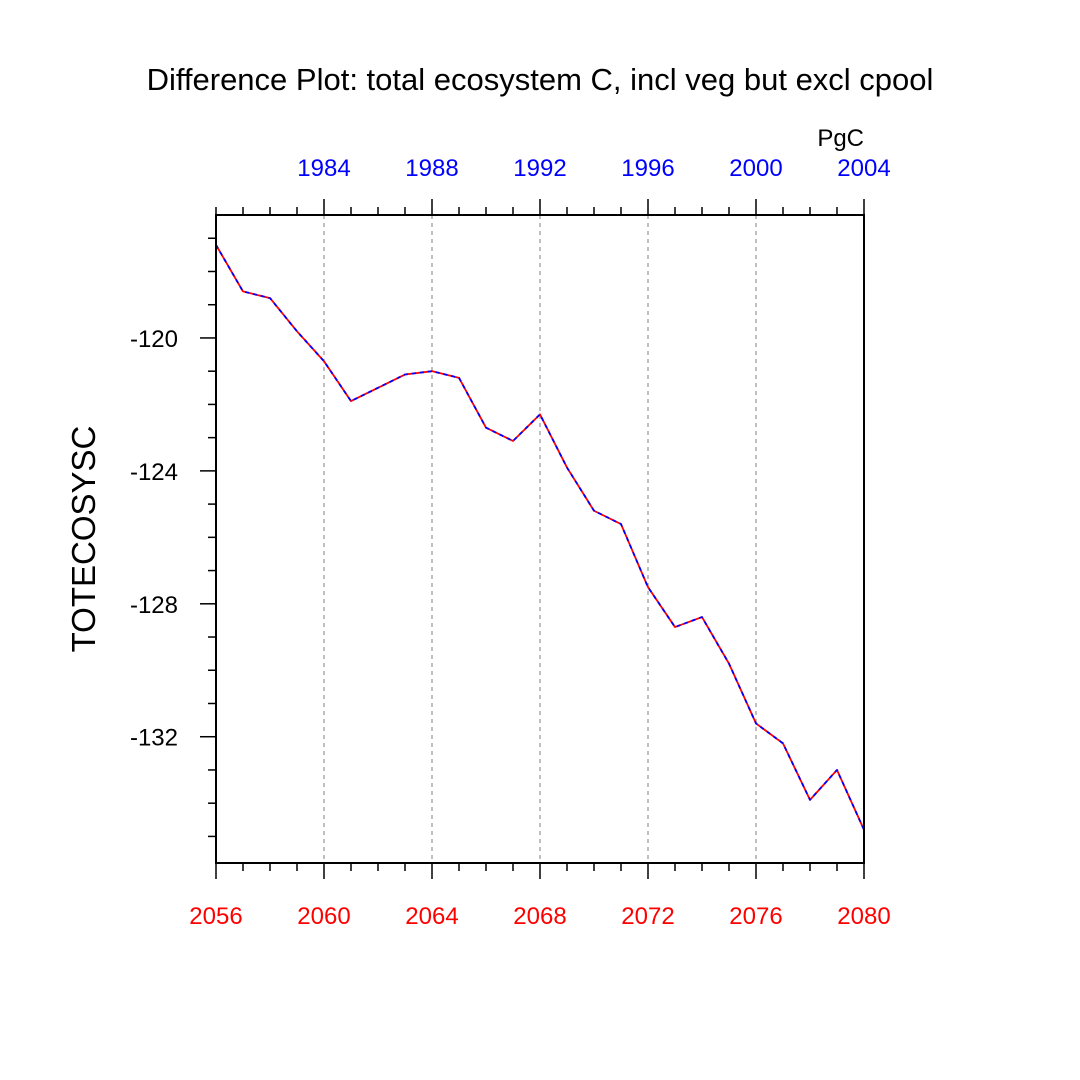 The height and width of the screenshot is (1080, 1080). What do you see at coordinates (154, 339) in the screenshot?
I see `y-tick-label: -120` at bounding box center [154, 339].